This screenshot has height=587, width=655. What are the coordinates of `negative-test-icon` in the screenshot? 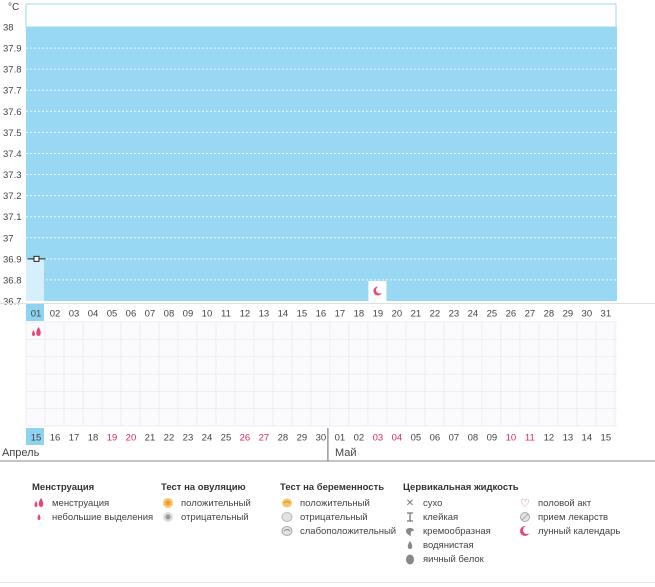 It's located at (168, 517).